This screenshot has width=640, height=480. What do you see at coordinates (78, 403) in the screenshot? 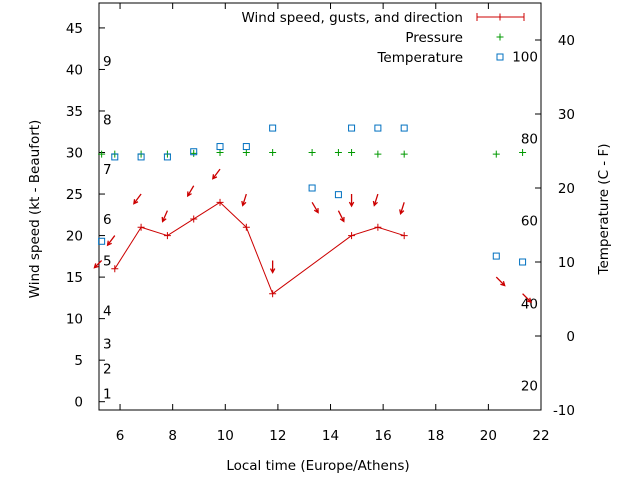
I see `y-tick-label: 0` at bounding box center [78, 403].